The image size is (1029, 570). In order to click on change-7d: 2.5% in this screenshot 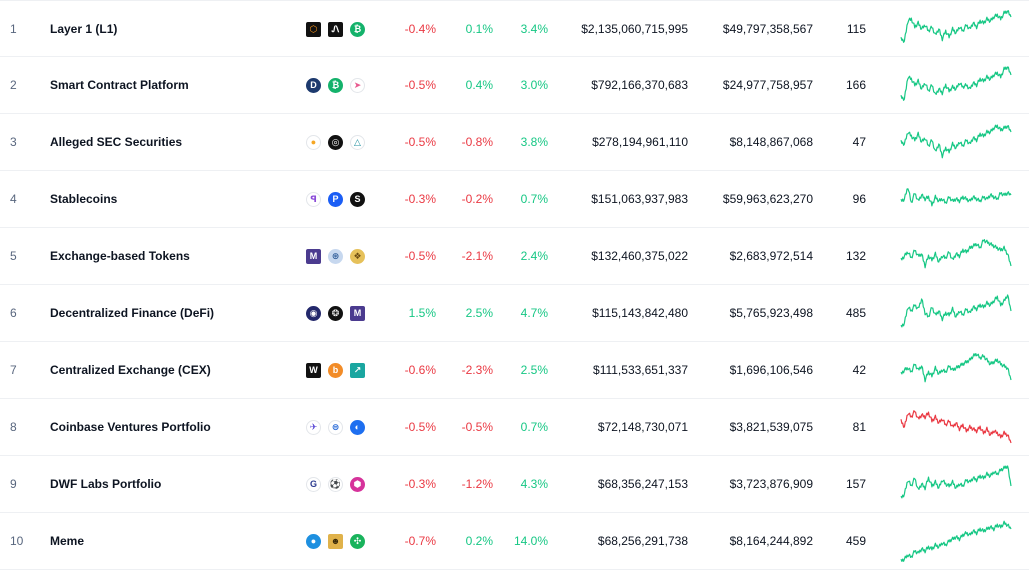, I will do `click(534, 370)`.